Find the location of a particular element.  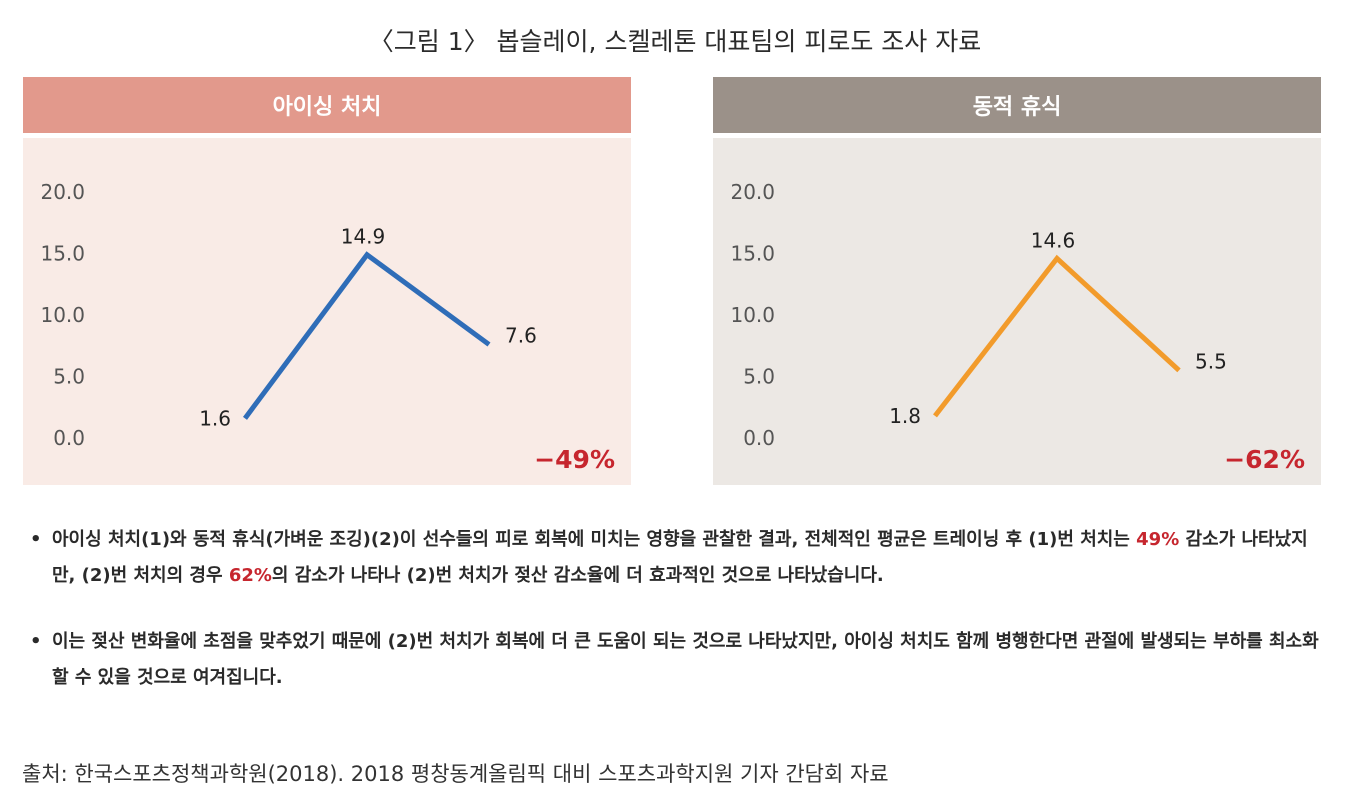

figure-title: 〈그림 1〉 봅슬레이, 스켈레톤 대표팀의 피로도 조사 자료 is located at coordinates (675, 41).